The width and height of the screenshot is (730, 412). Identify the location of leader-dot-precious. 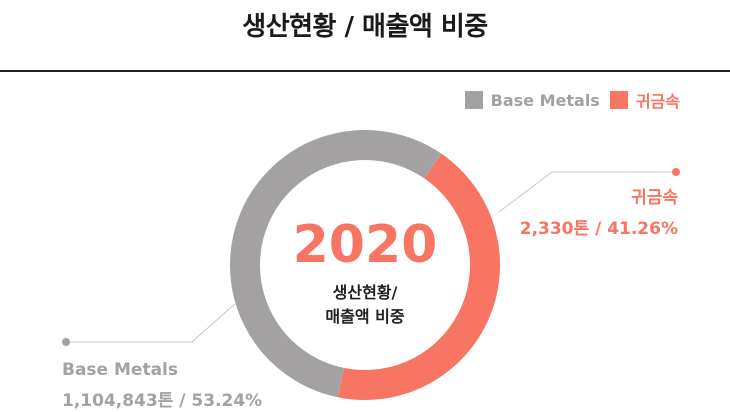
(676, 172).